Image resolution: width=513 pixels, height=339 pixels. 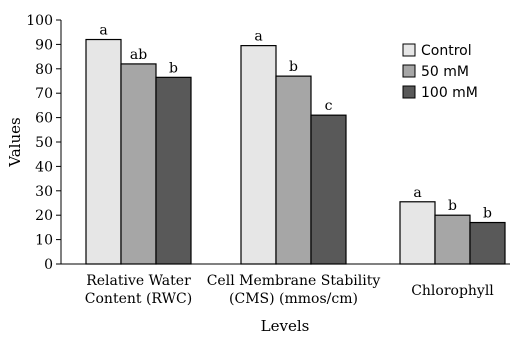 I want to click on category-label: Cell Membrane Stability, so click(x=294, y=281).